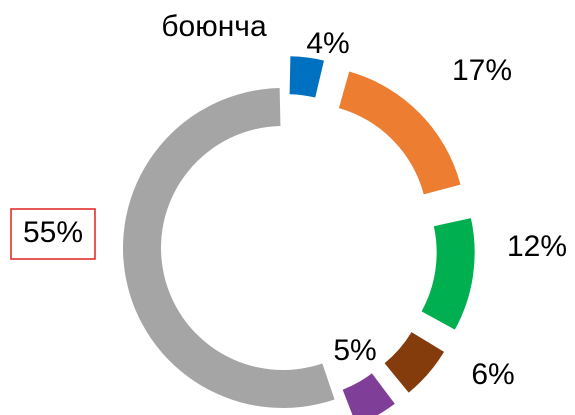 The height and width of the screenshot is (415, 575). Describe the element at coordinates (537, 246) in the screenshot. I see `data-label: 12%` at that location.